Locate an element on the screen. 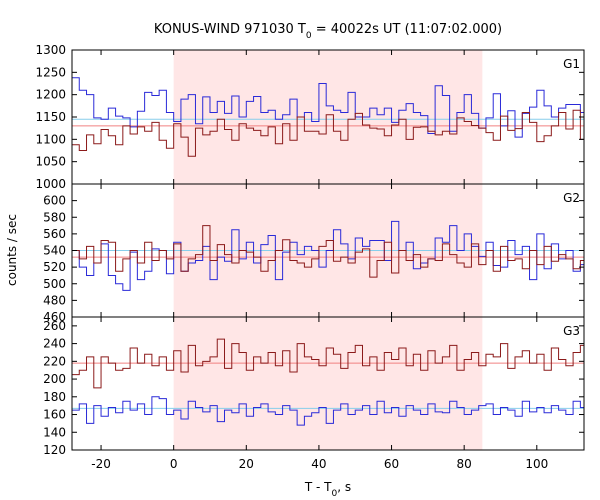 Image resolution: width=600 pixels, height=500 pixels. y-tick-label: 1050 is located at coordinates (50, 162).